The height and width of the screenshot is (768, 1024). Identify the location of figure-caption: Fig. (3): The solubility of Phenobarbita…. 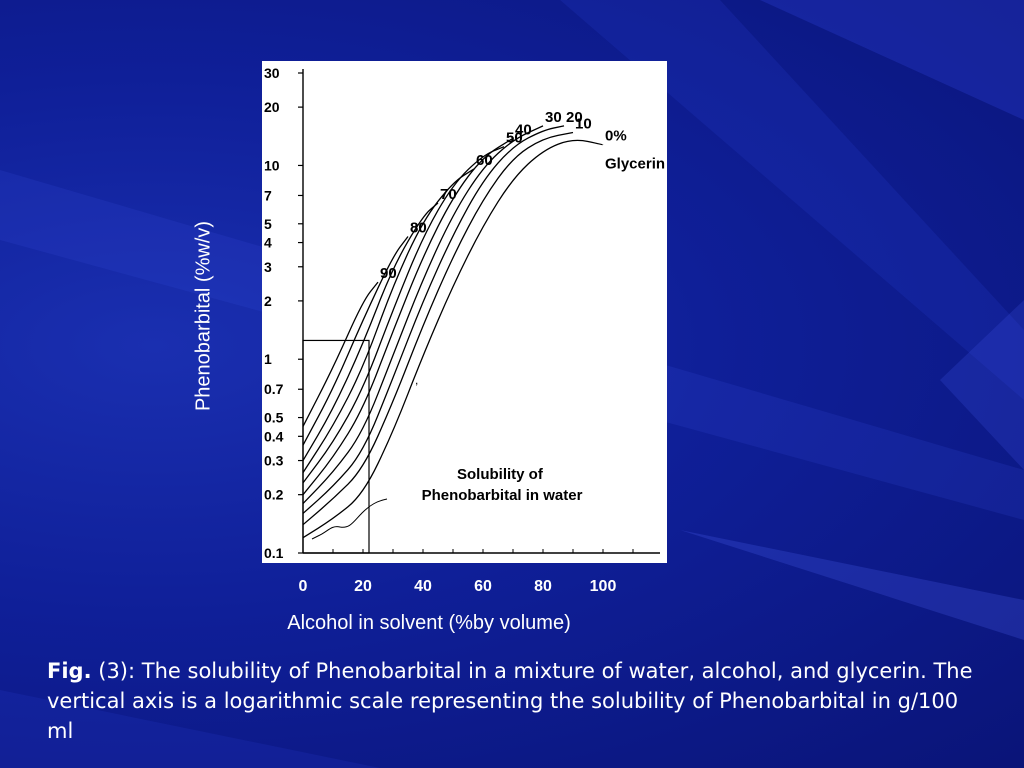
(512, 701).